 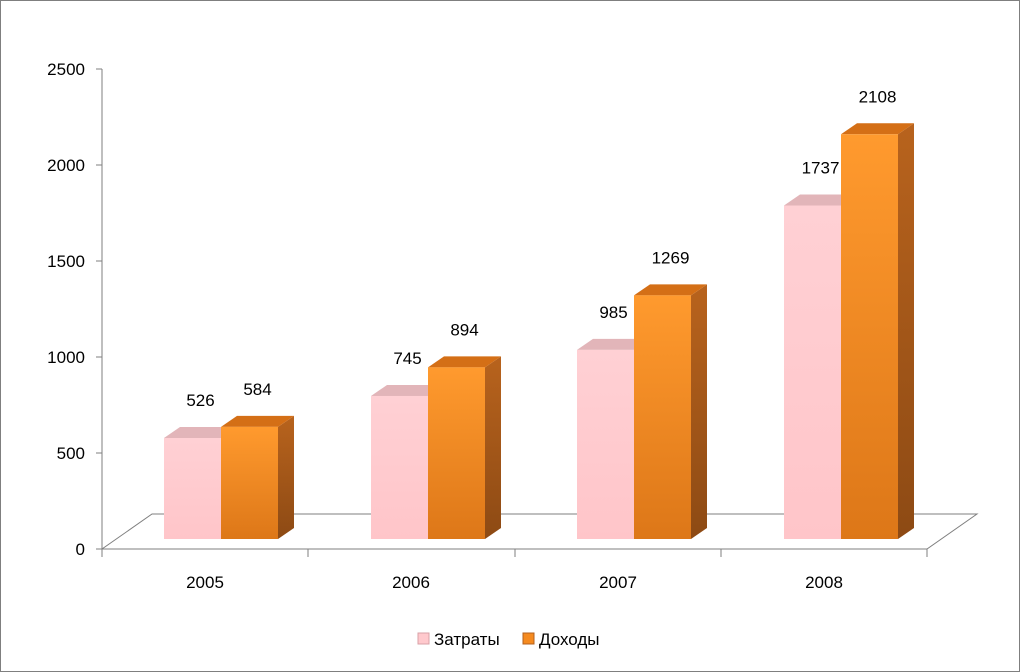 What do you see at coordinates (467, 639) in the screenshot?
I see `legend-label-zatraty: Затраты` at bounding box center [467, 639].